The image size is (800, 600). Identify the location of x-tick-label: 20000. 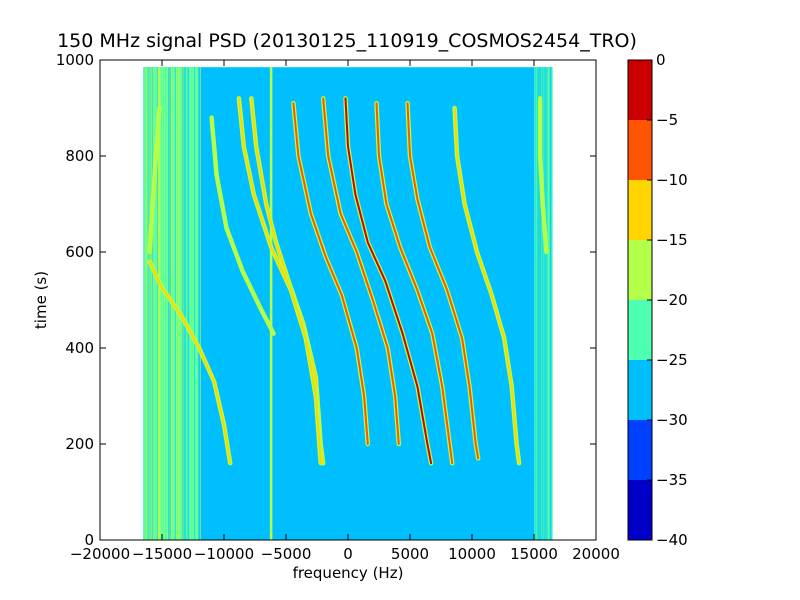
(596, 554).